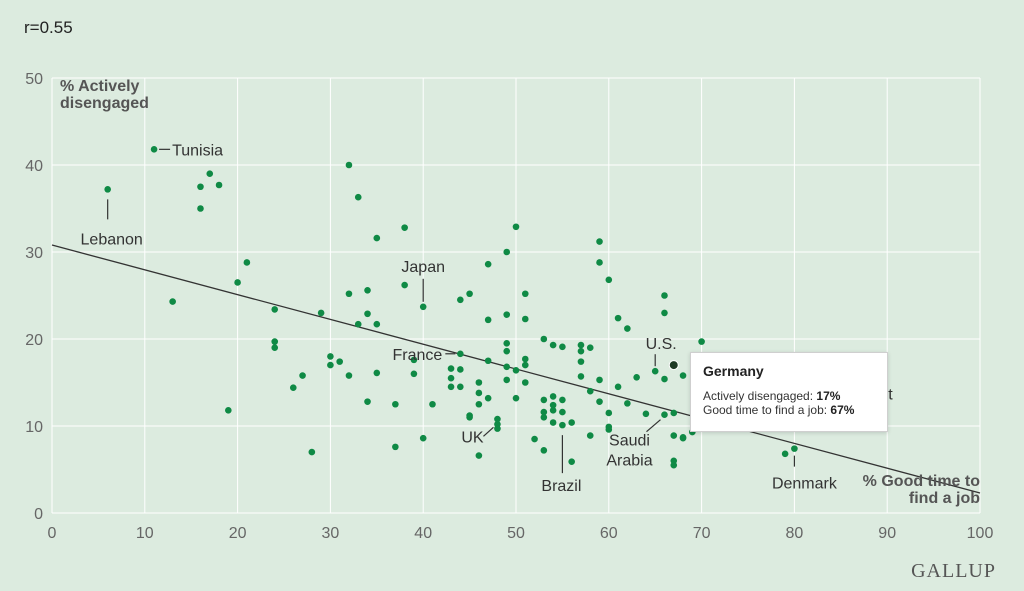 The width and height of the screenshot is (1024, 591). Describe the element at coordinates (423, 267) in the screenshot. I see `point-label: Japan` at that location.